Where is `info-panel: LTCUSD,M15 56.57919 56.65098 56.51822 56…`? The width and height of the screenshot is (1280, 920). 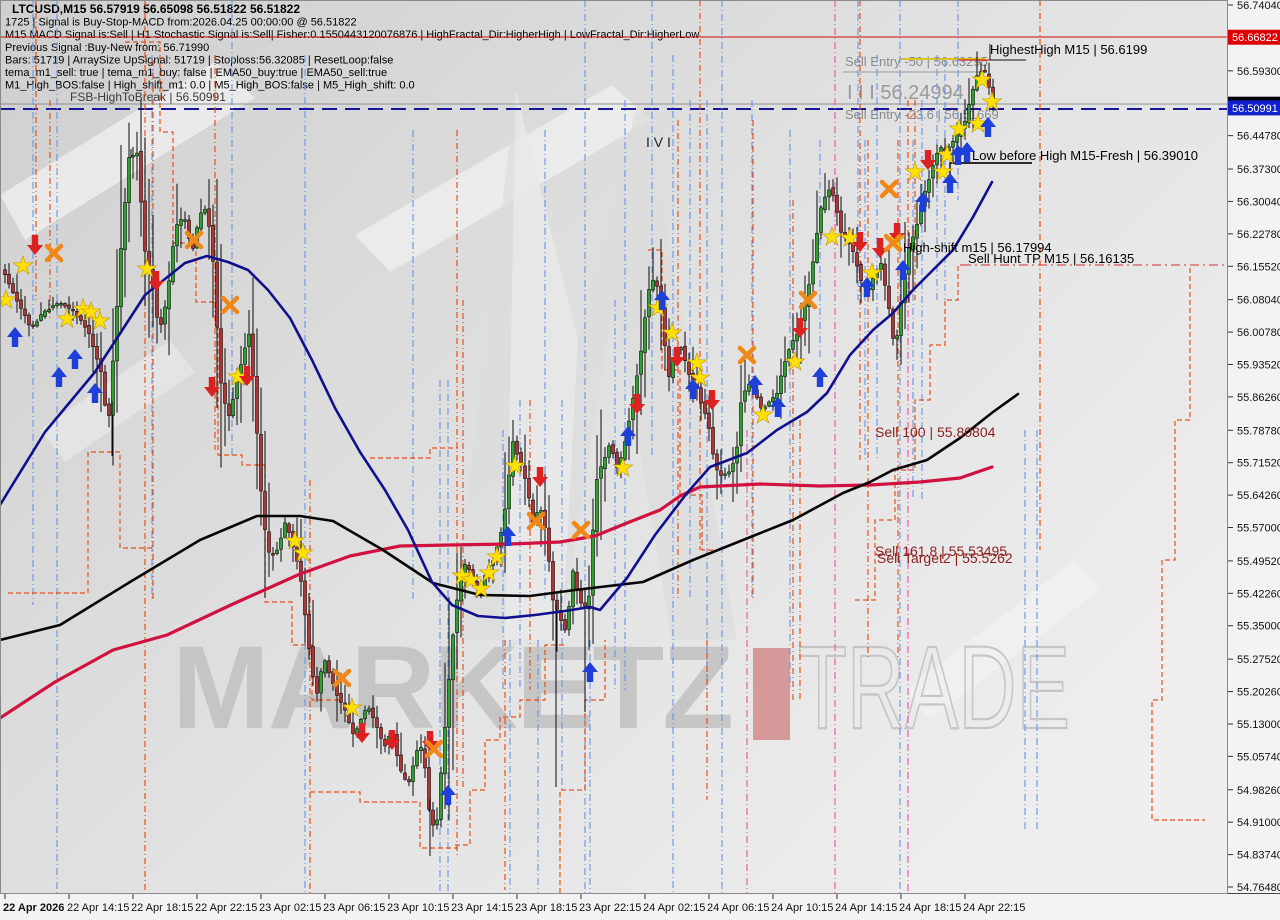
info-panel: LTCUSD,M15 56.57919 56.65098 56.51822 56… is located at coordinates (352, 47).